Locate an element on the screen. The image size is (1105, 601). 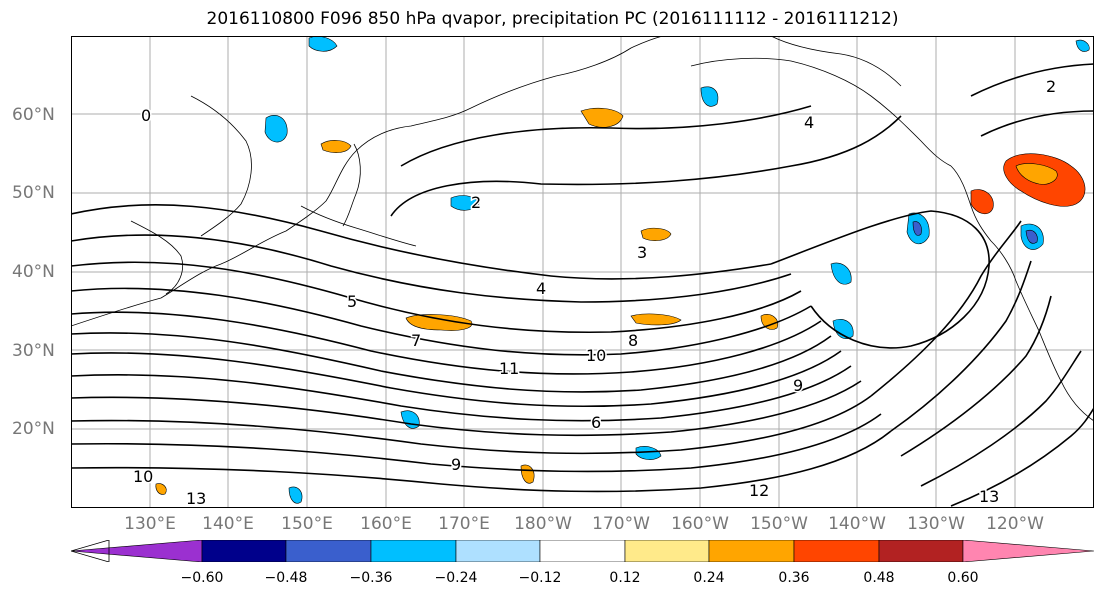
lat-label-30n: 30°N is located at coordinates (33, 351).